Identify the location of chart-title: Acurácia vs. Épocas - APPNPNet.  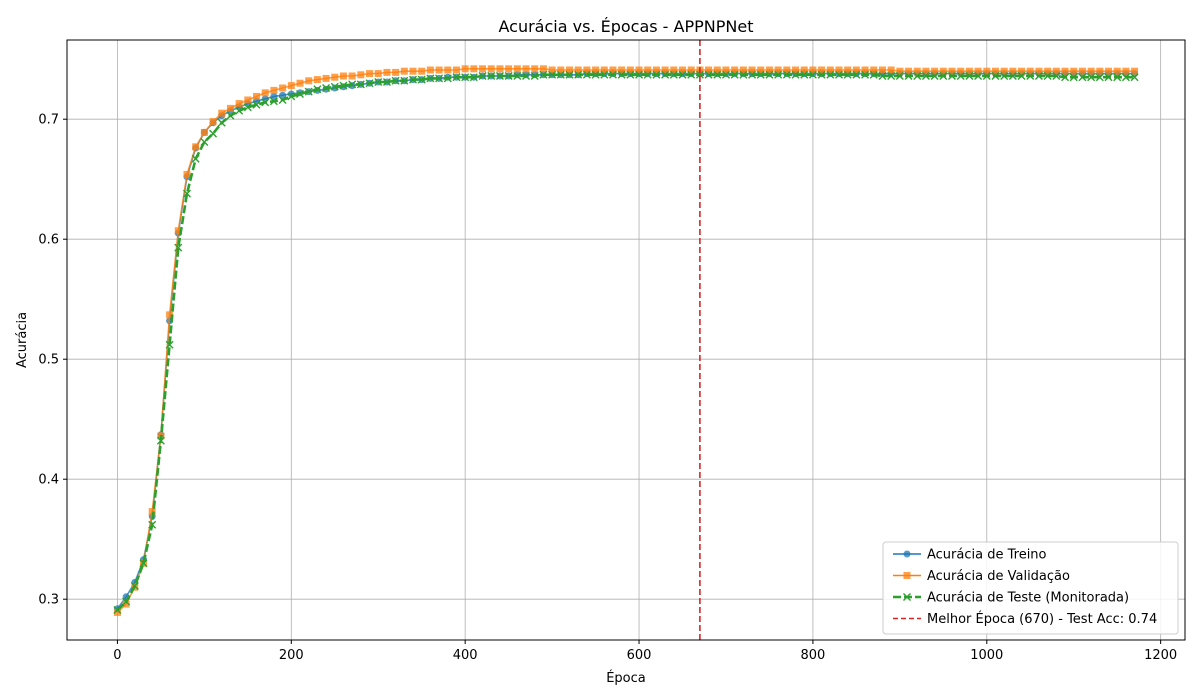
(626, 26).